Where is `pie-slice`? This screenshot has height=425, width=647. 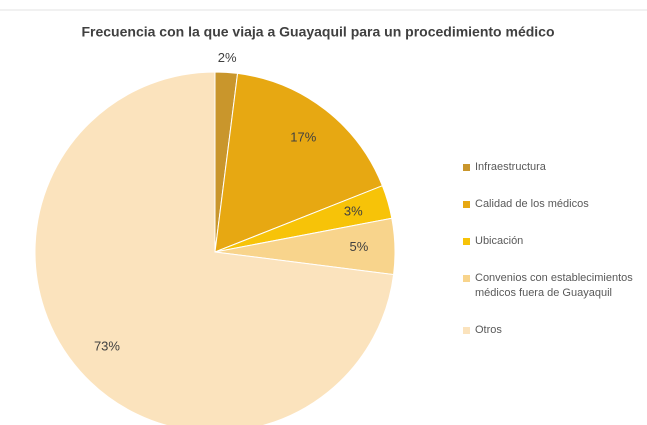
pie-slice is located at coordinates (299, 162).